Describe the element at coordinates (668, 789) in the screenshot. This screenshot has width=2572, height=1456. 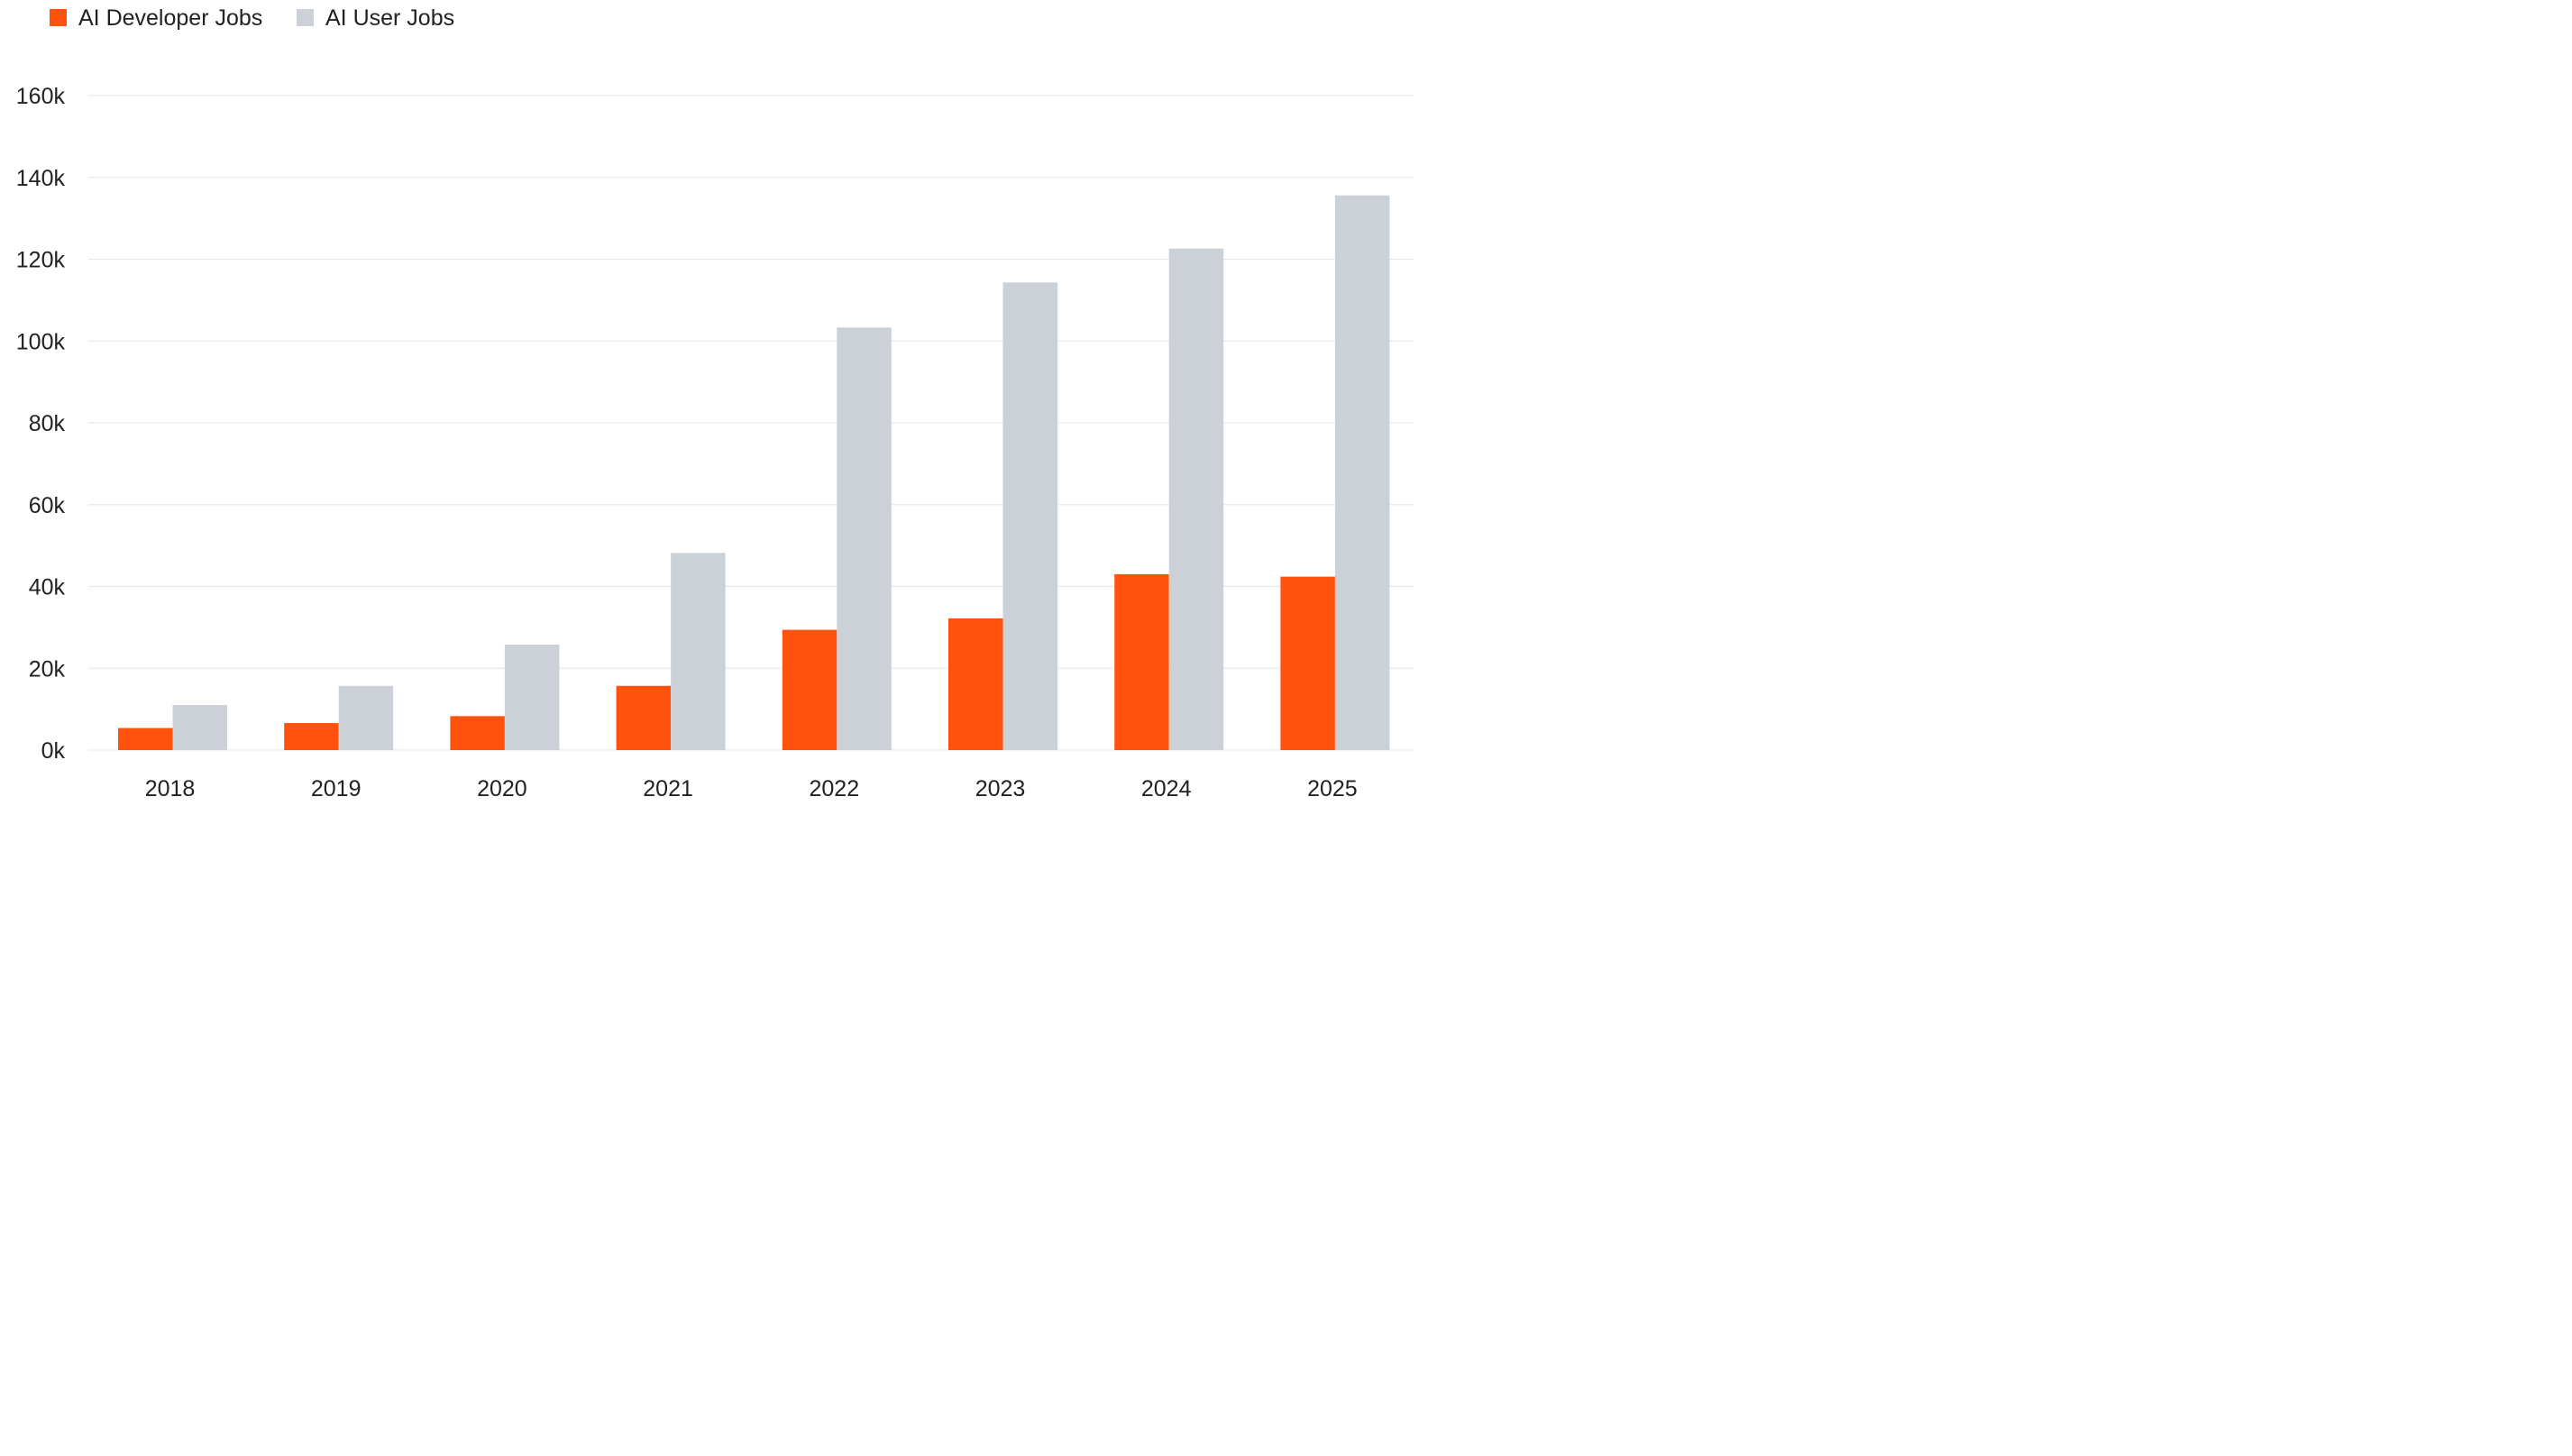
I see `x-tick-label: 2021` at that location.